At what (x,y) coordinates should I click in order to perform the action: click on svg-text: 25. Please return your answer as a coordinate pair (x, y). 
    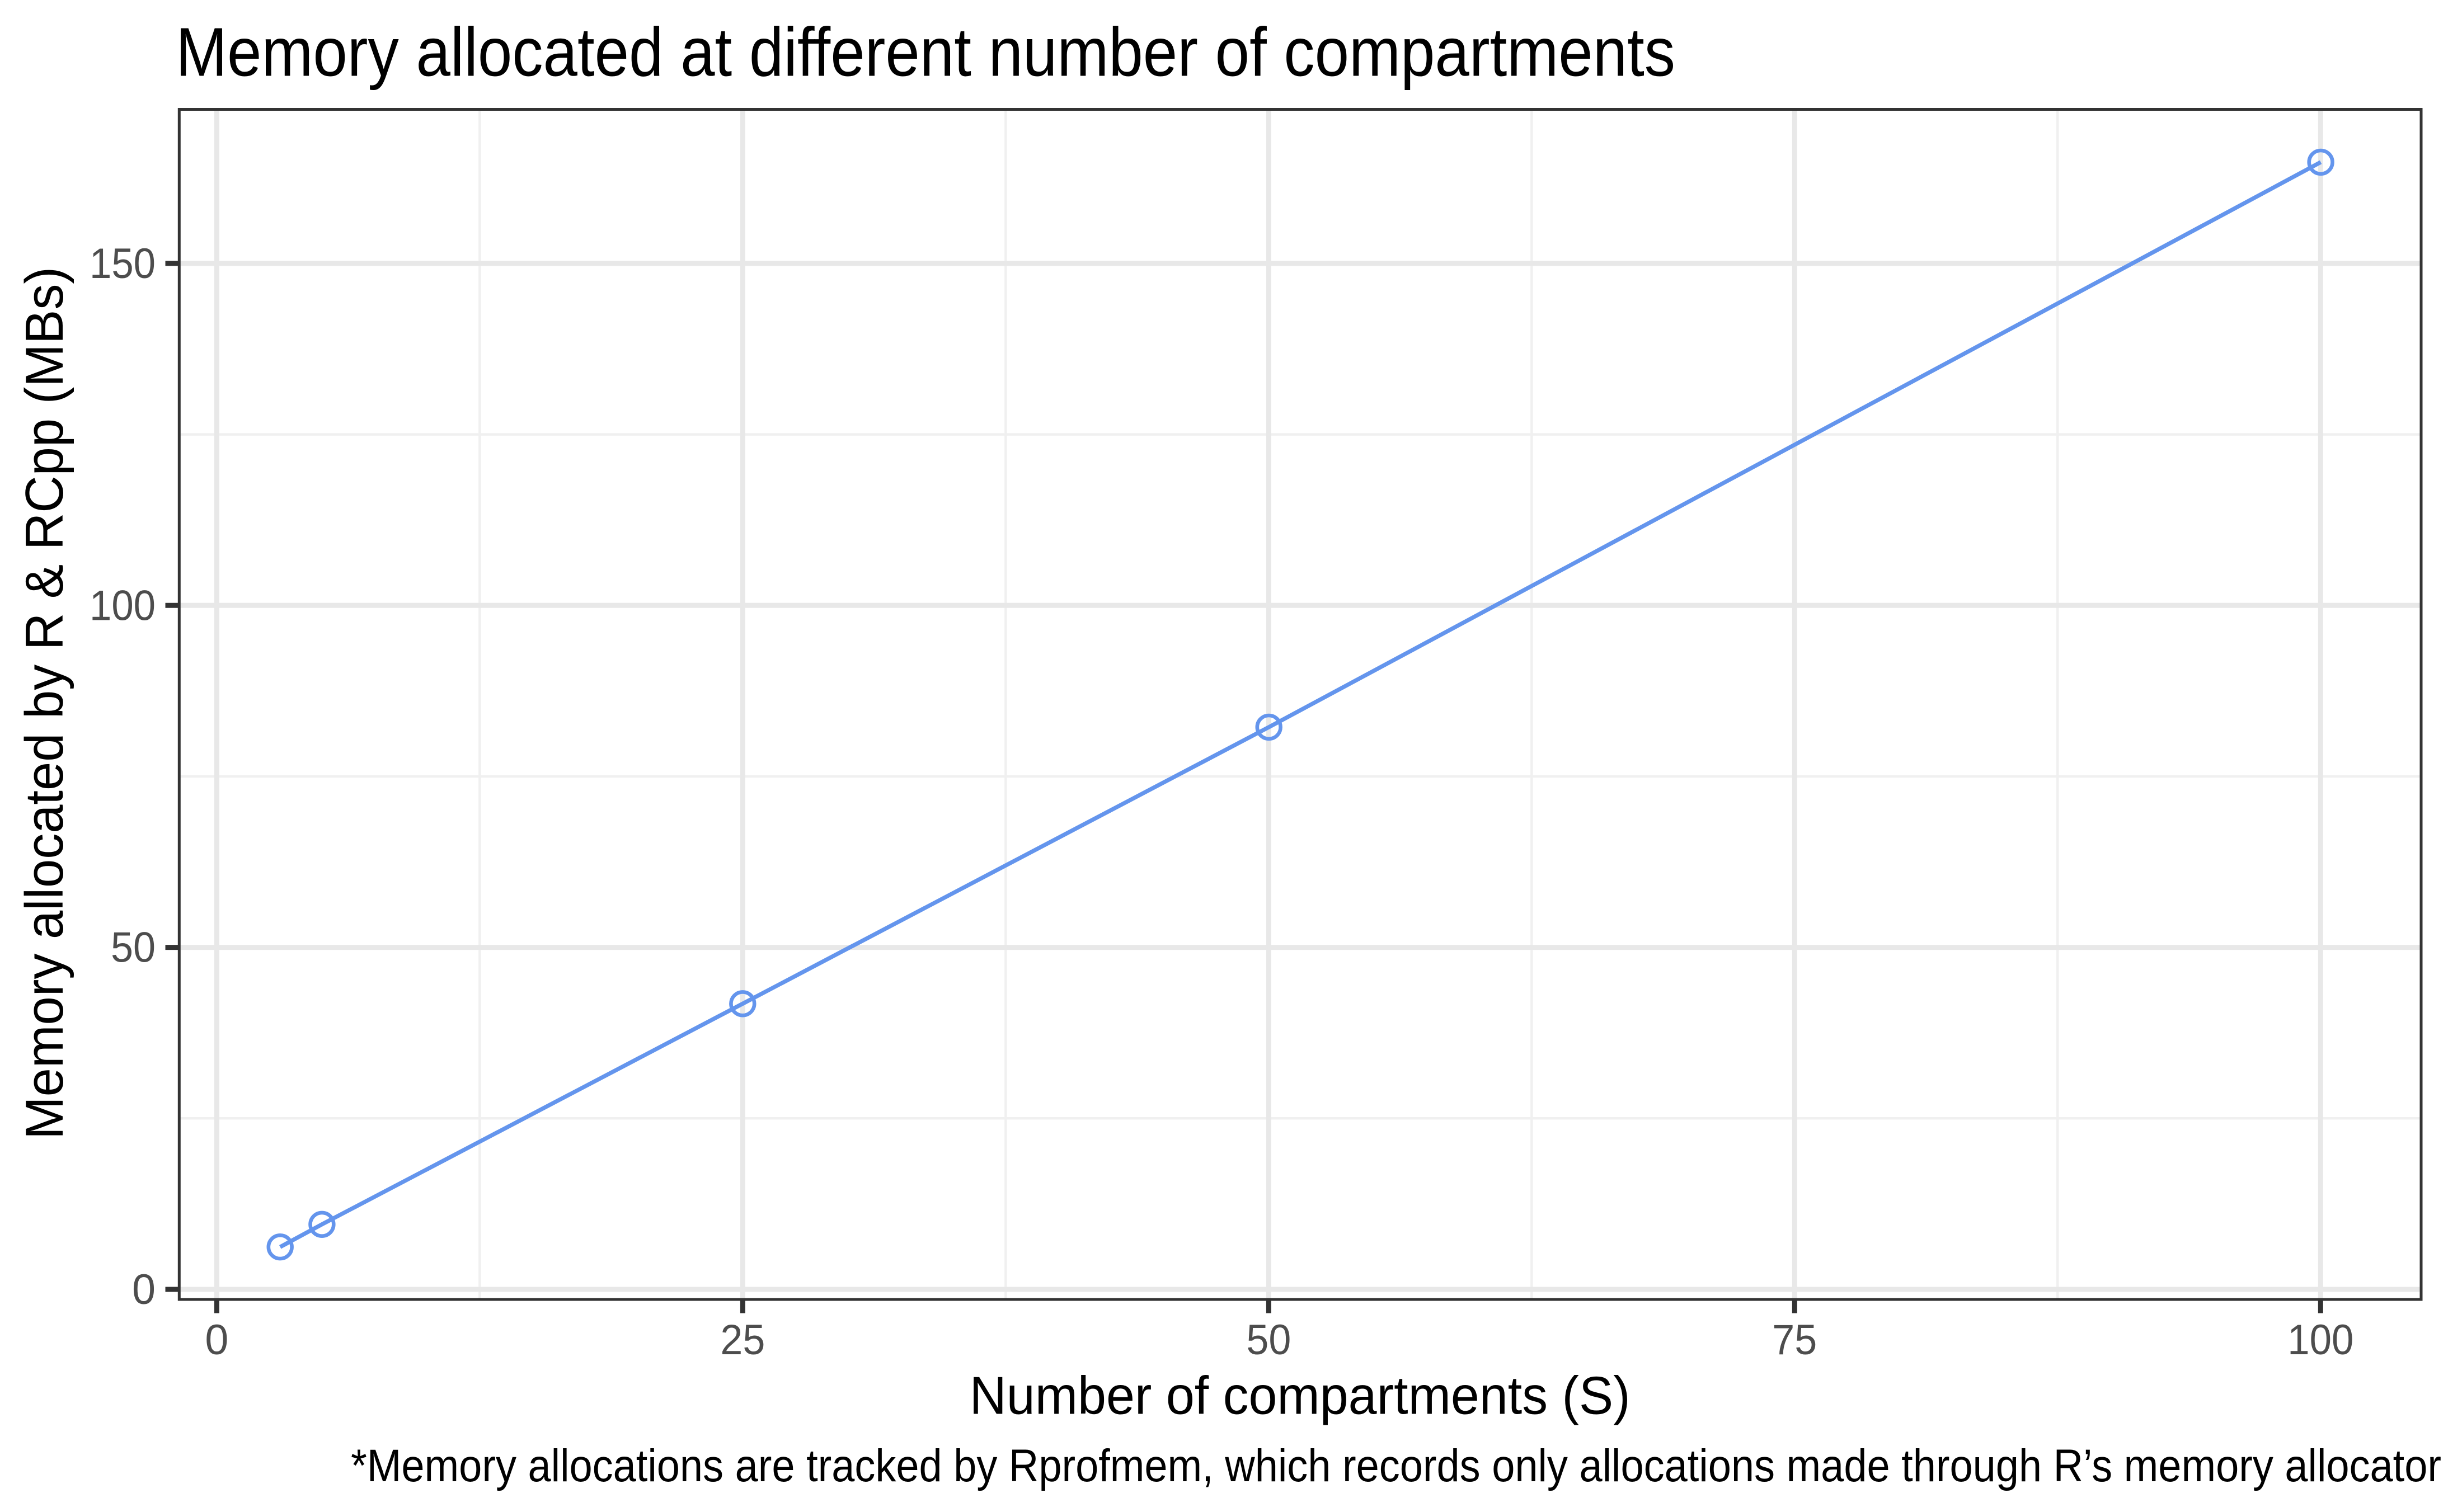
    Looking at the image, I should click on (742, 1340).